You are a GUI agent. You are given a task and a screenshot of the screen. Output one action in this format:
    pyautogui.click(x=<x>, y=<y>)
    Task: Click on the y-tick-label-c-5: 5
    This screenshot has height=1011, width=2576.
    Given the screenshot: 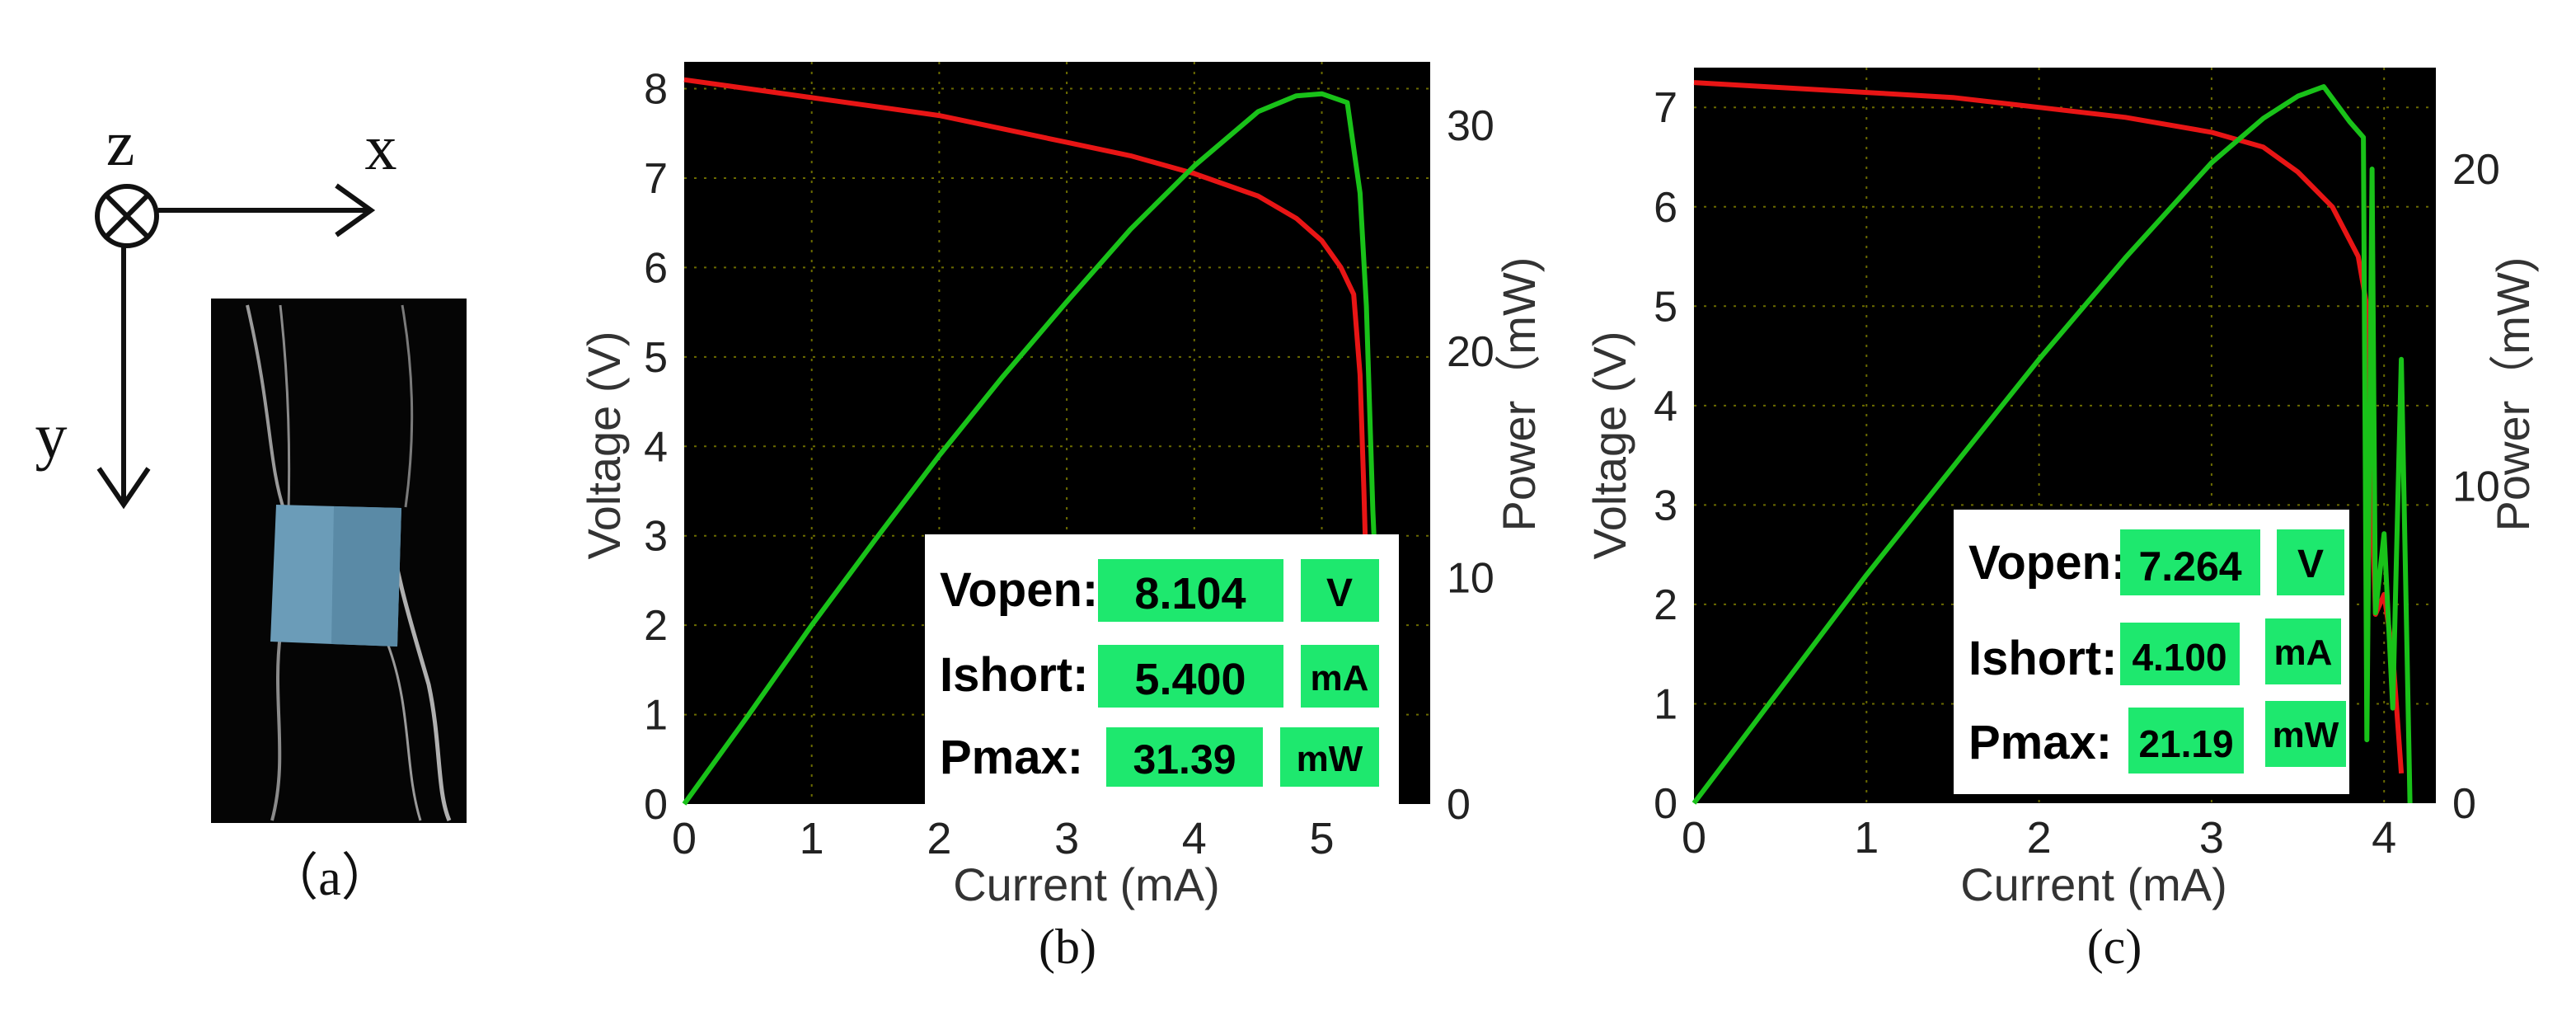 What is the action you would take?
    pyautogui.click(x=1665, y=307)
    